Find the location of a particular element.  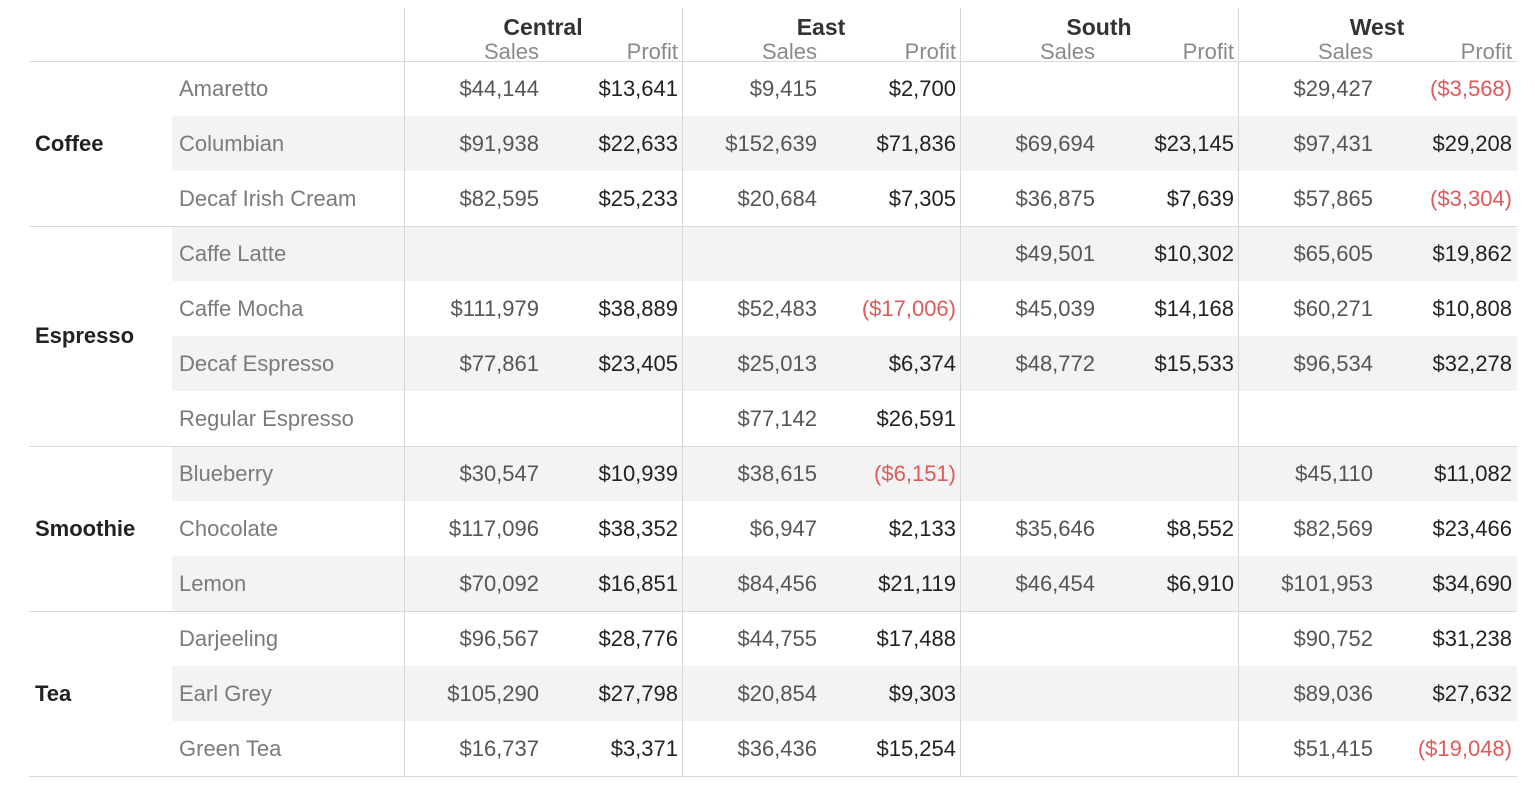

sales-value-cell: $35,646 is located at coordinates (1055, 528).